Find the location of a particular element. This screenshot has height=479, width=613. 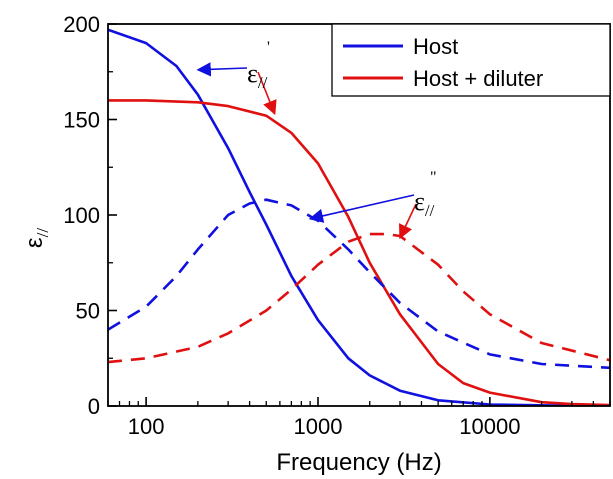

legend-label-host-diluter: Host + diluter is located at coordinates (478, 78).